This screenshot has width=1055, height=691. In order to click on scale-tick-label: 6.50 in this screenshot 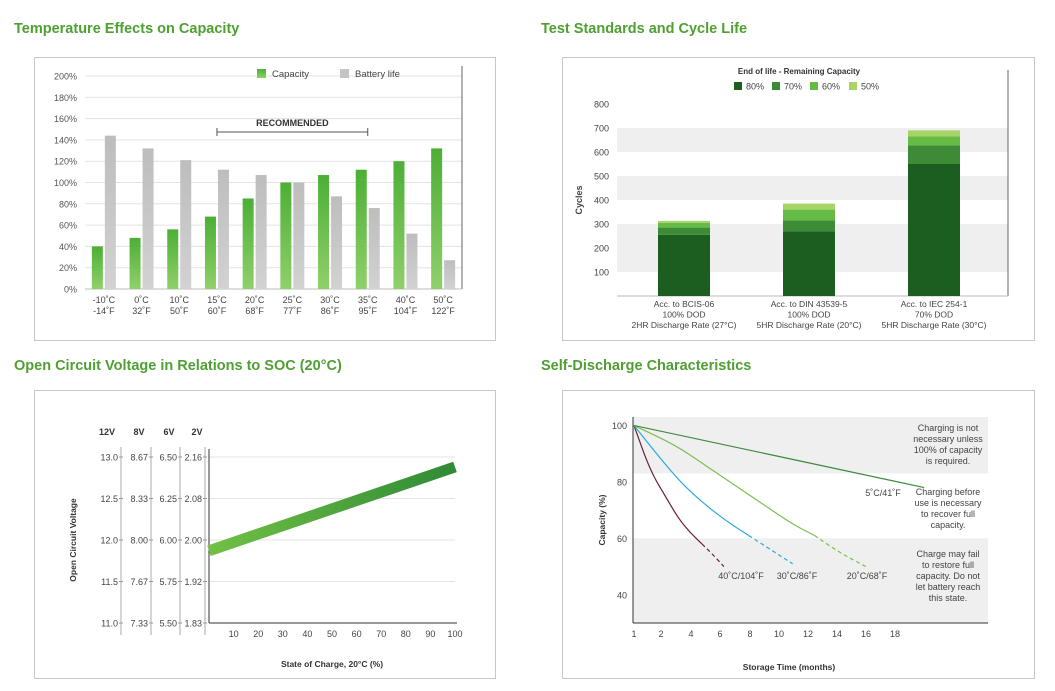, I will do `click(168, 458)`.